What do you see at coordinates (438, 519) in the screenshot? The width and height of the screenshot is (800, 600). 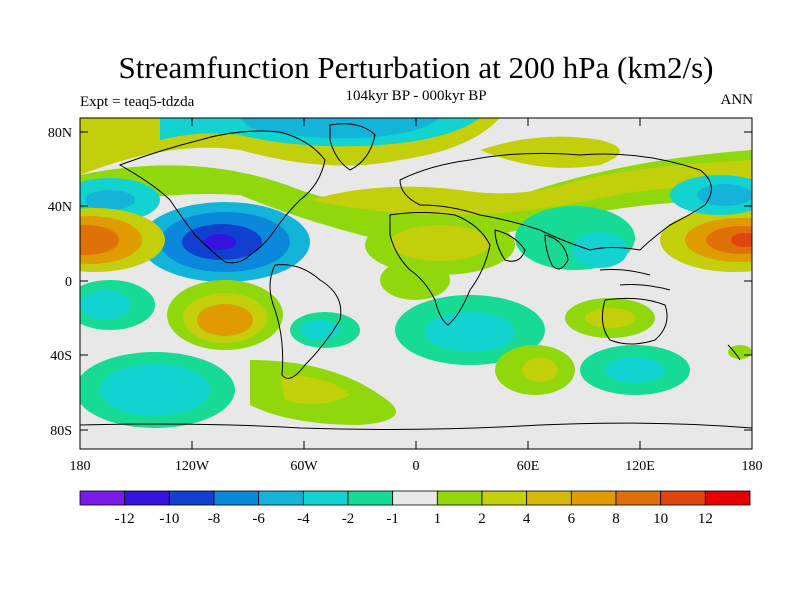 I see `colorbar-label: 1` at bounding box center [438, 519].